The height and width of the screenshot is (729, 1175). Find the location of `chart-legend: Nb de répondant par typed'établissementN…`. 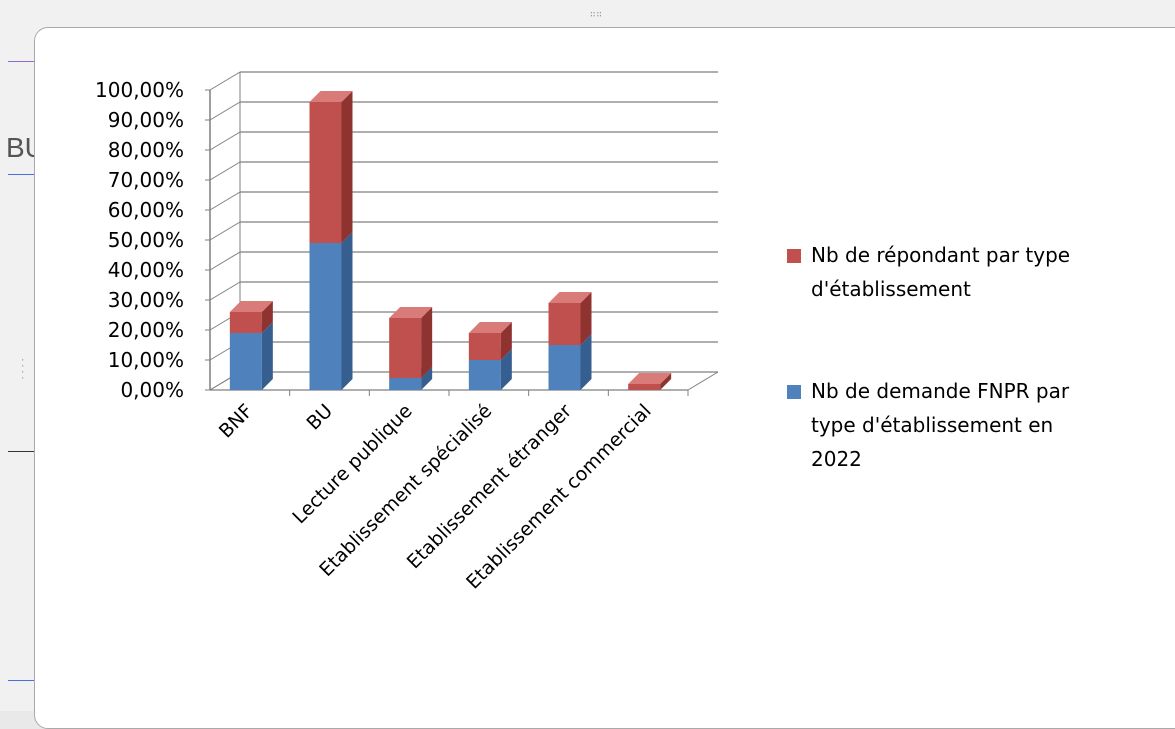

chart-legend: Nb de répondant par typed'établissementN… is located at coordinates (928, 357).